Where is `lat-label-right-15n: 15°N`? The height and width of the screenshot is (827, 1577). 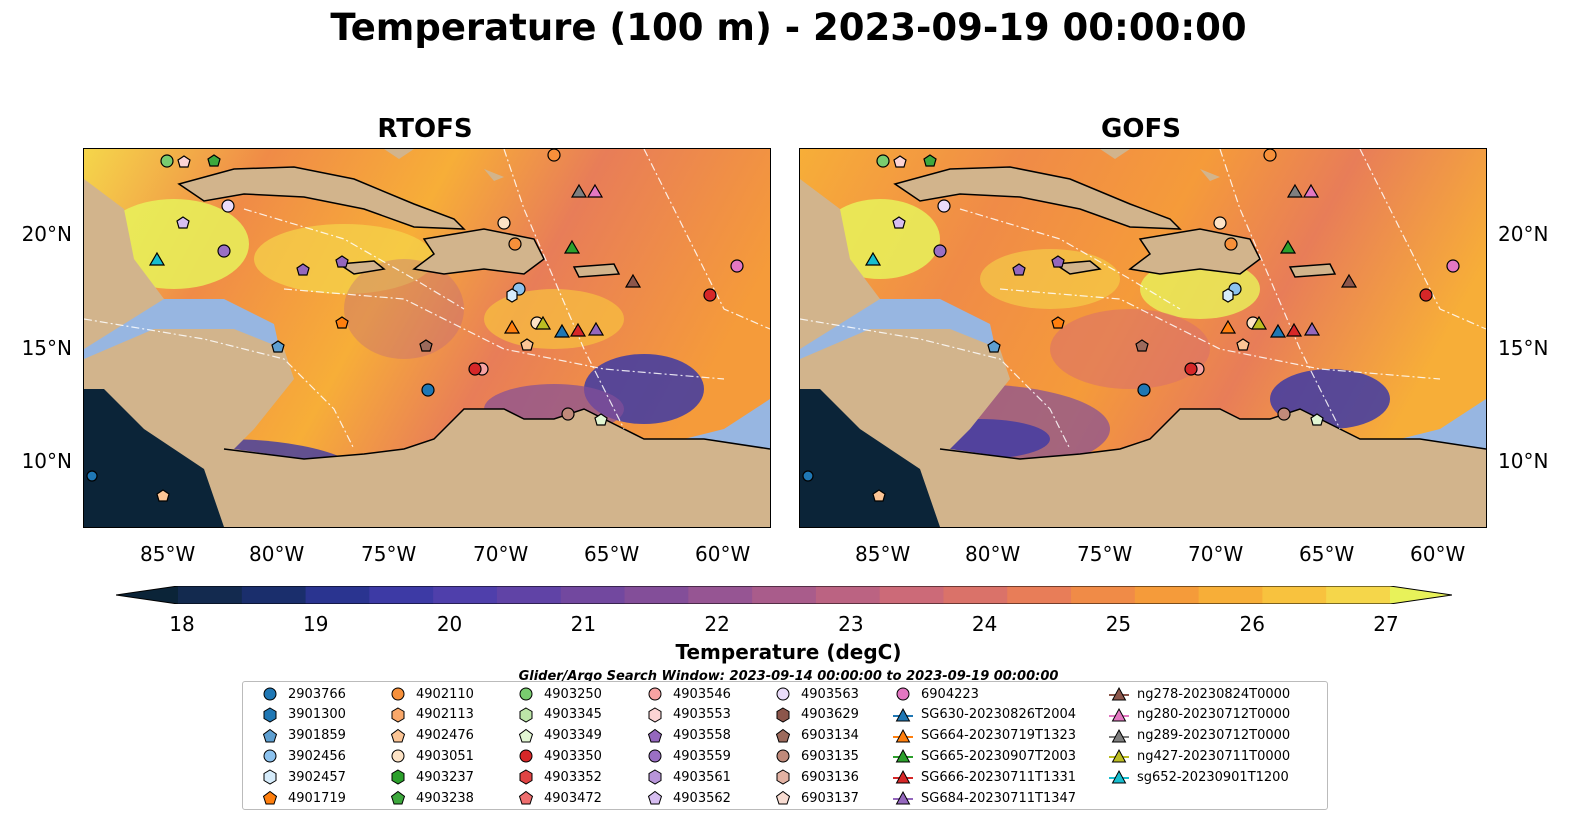 lat-label-right-15n: 15°N is located at coordinates (1523, 348).